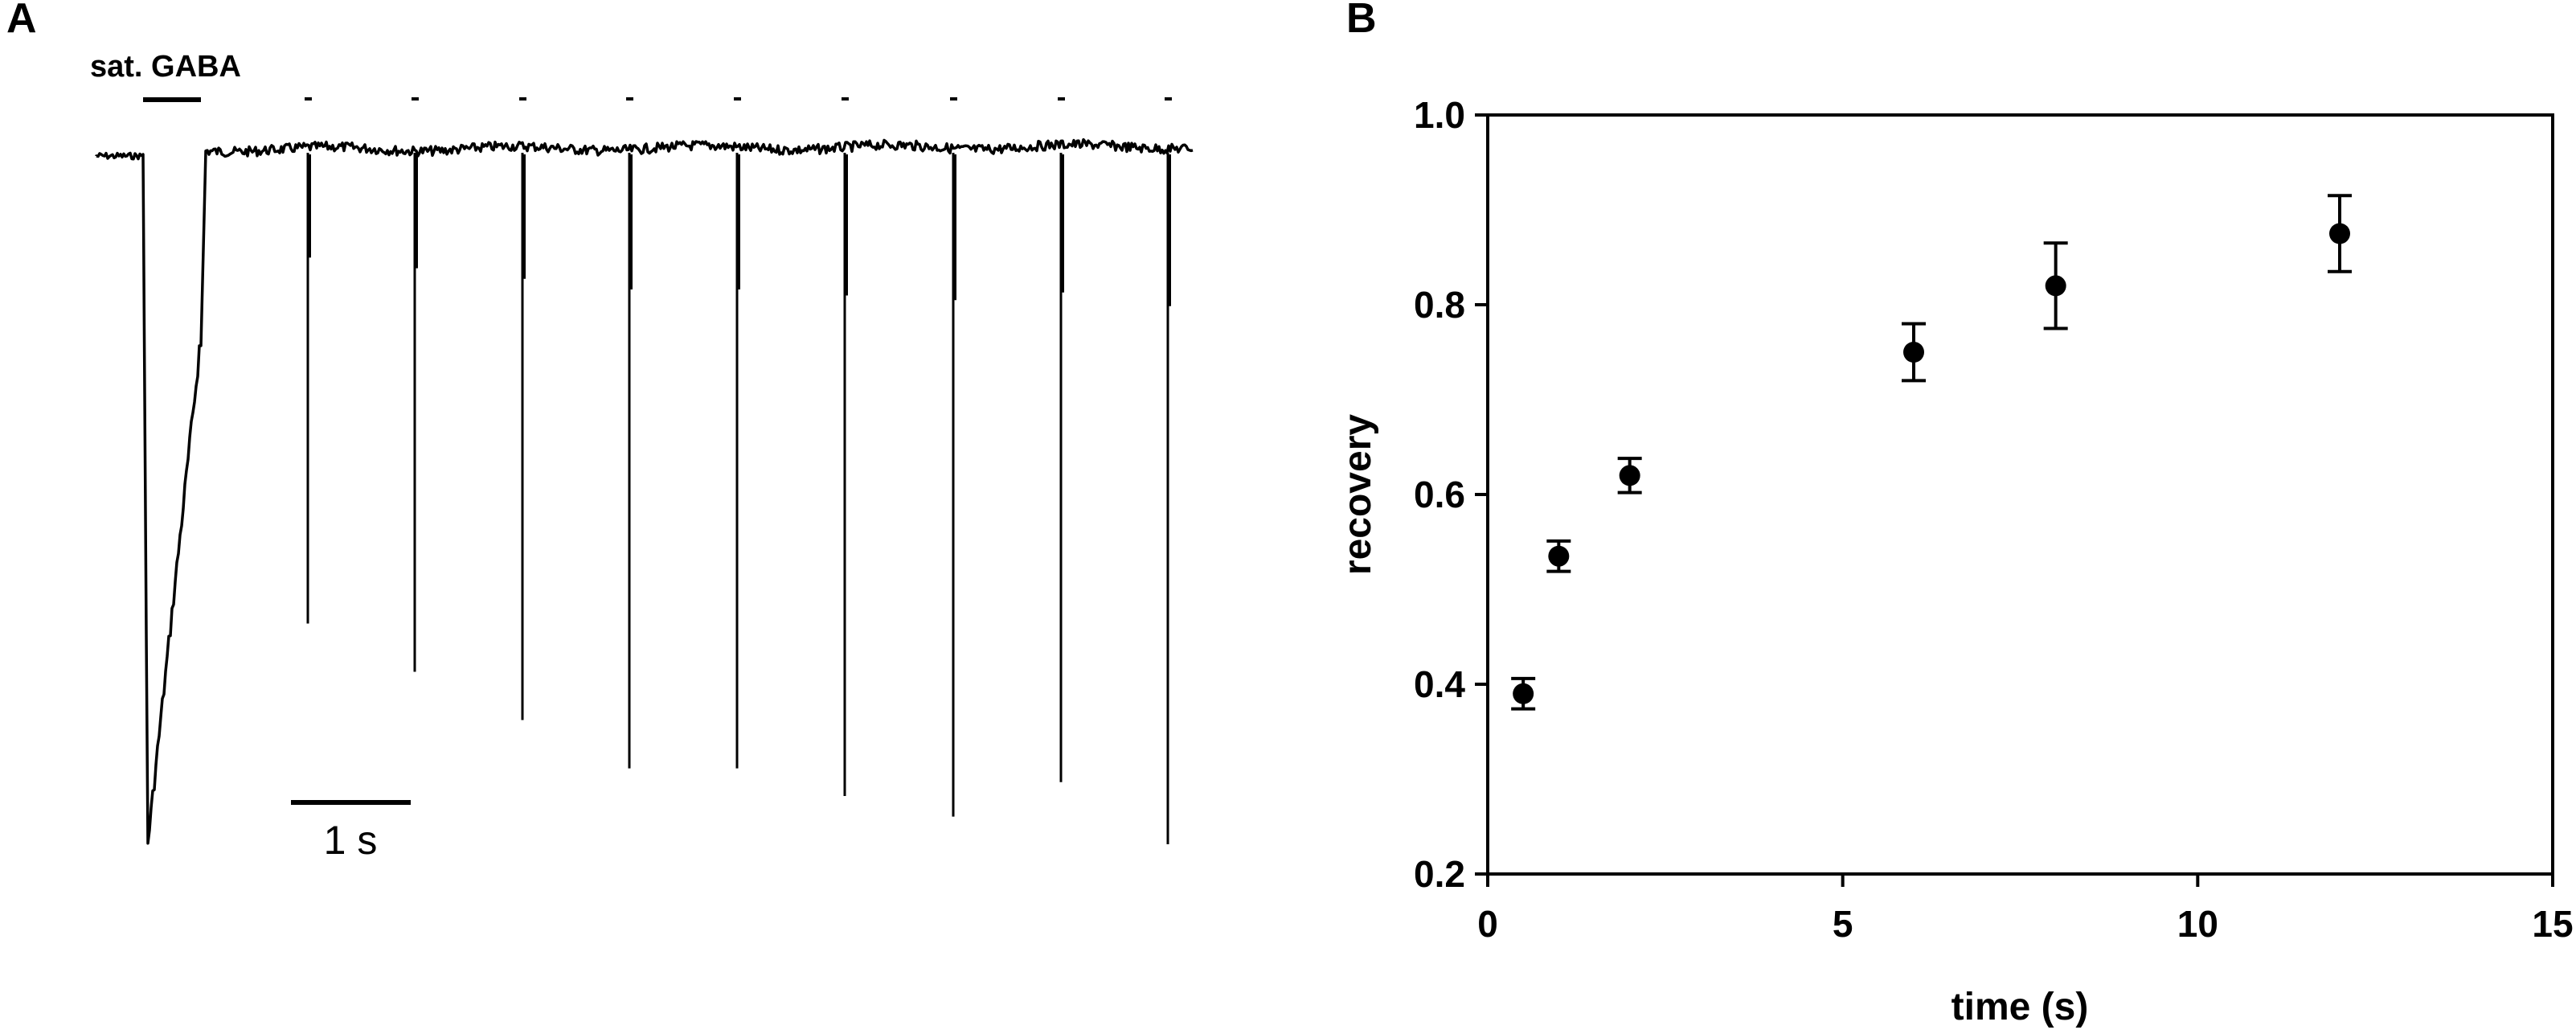 The image size is (2576, 1034). I want to click on y-tick-label: 0.2, so click(1439, 874).